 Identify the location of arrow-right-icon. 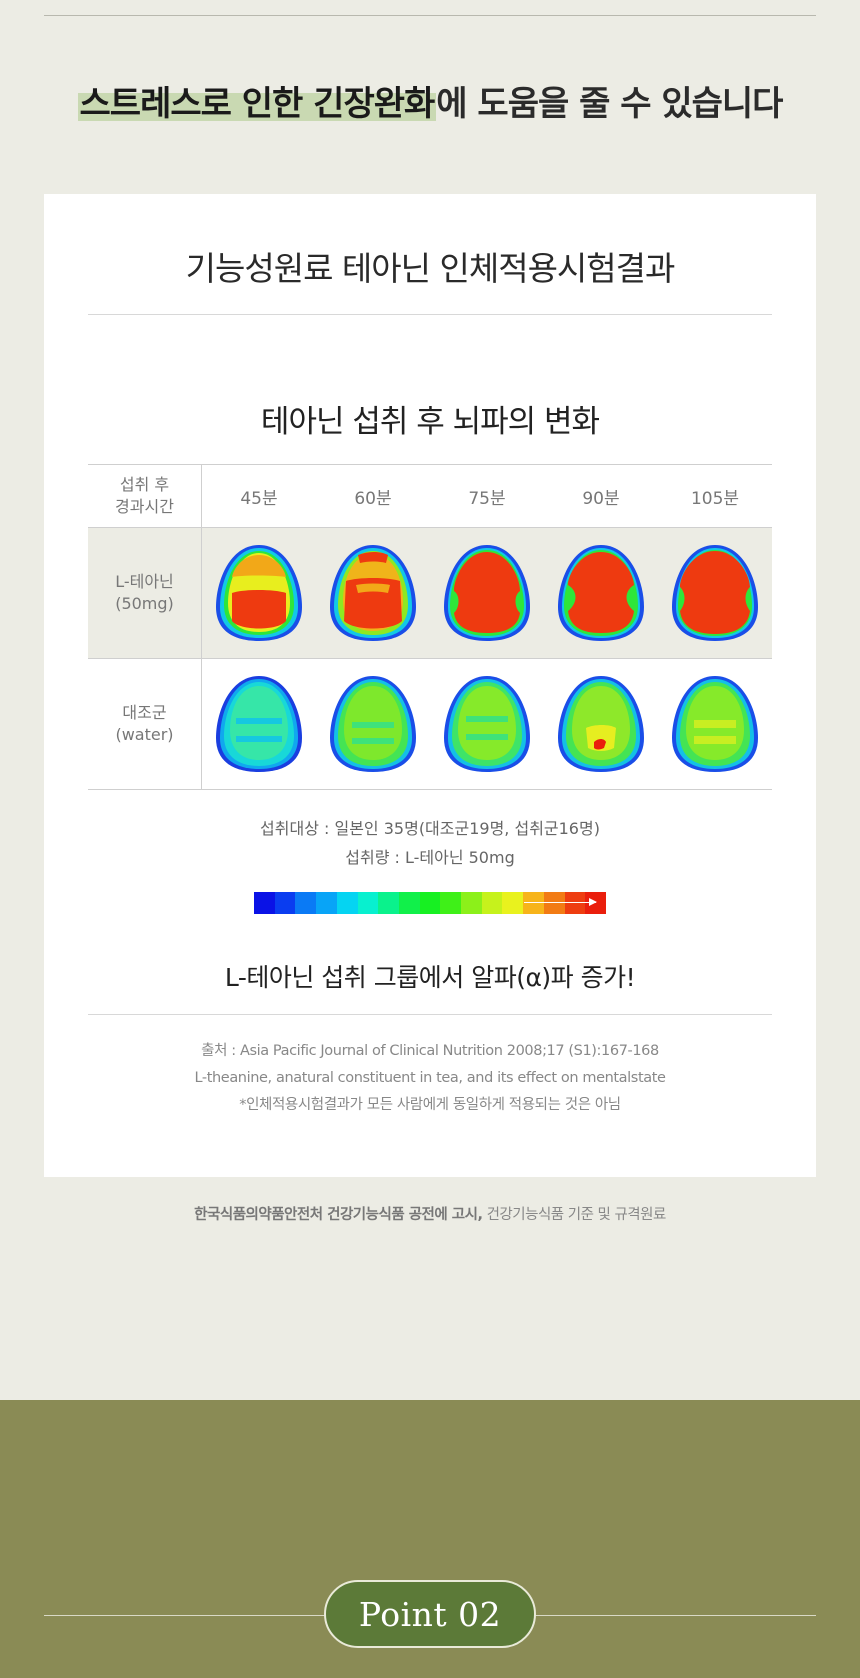
(560, 902).